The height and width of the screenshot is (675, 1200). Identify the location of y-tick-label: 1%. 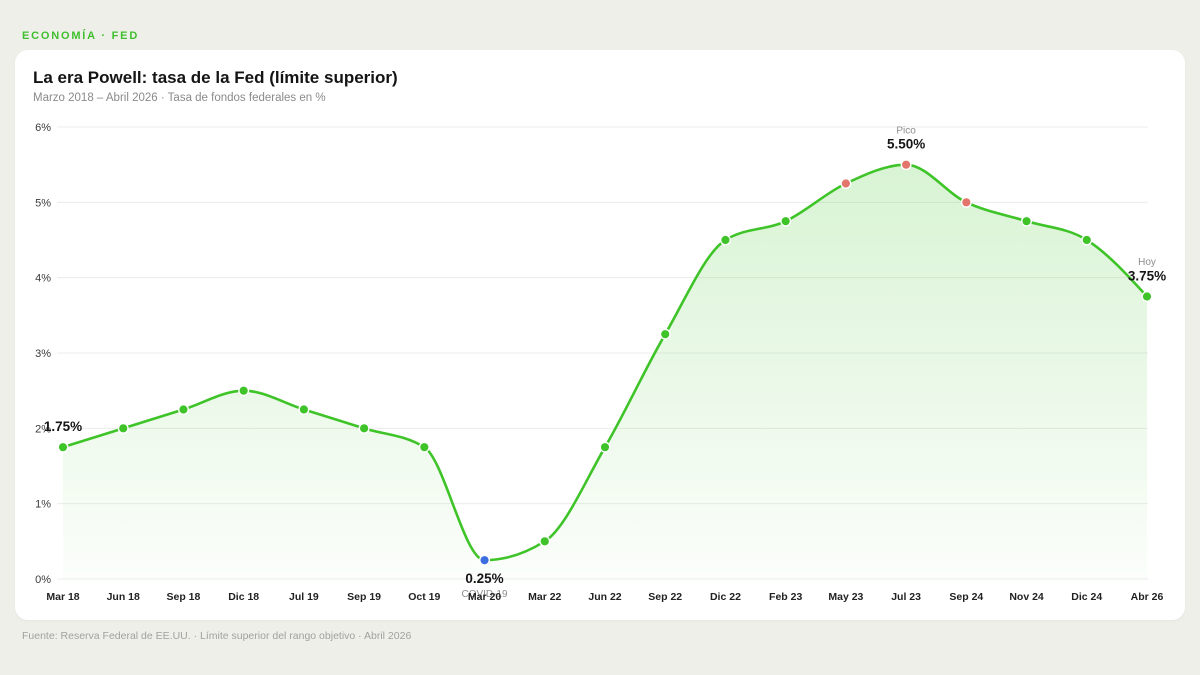
(43, 505).